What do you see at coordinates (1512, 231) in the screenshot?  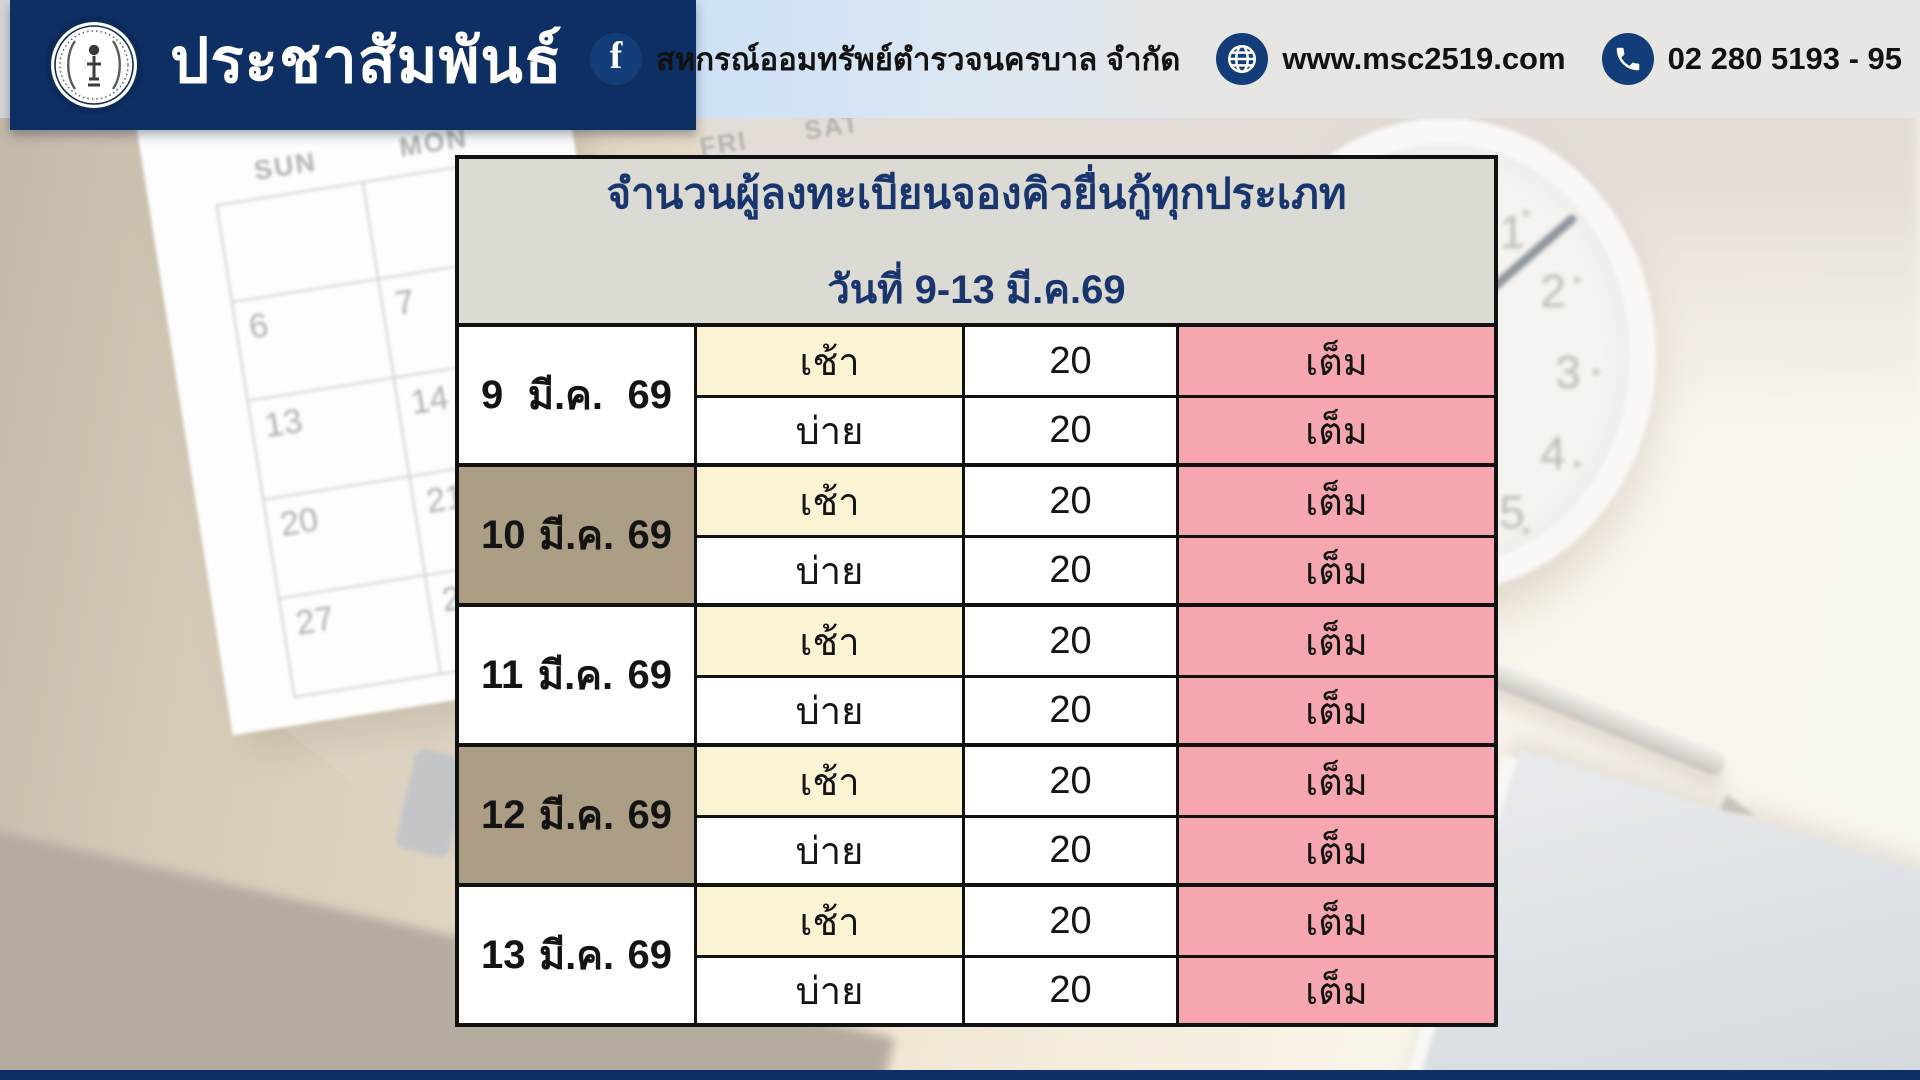 I see `clock-number: 1` at bounding box center [1512, 231].